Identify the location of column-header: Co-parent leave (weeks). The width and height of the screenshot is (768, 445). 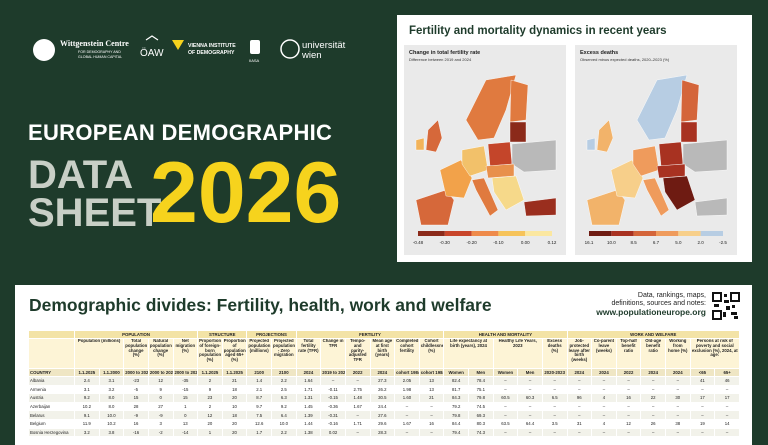
(604, 353).